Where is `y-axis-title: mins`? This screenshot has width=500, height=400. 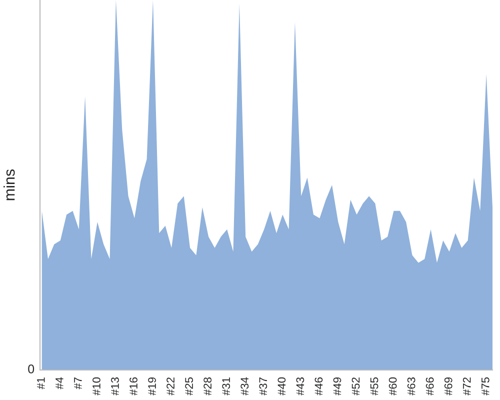 y-axis-title: mins is located at coordinates (9, 184).